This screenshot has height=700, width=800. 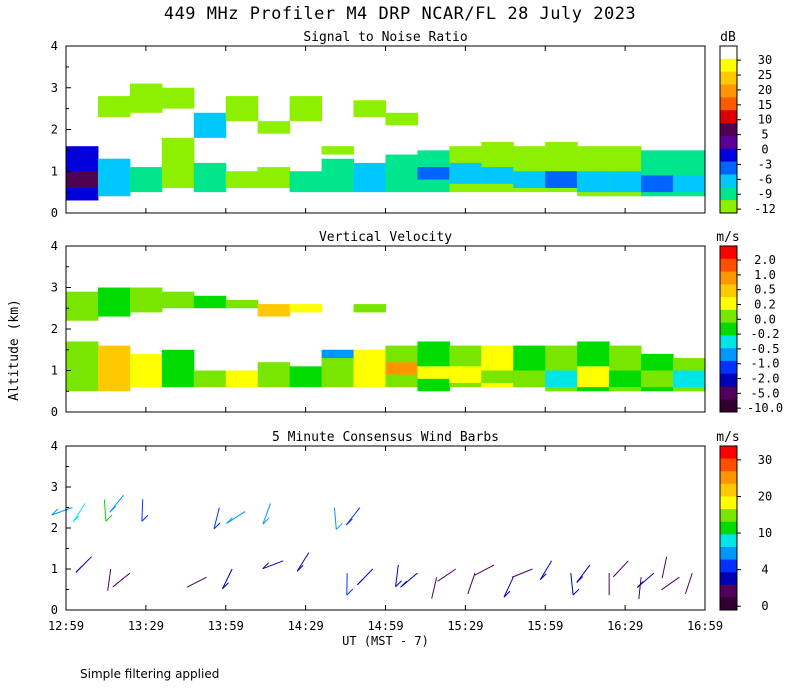 I want to click on x-tick-label: 14:59, so click(x=385, y=626).